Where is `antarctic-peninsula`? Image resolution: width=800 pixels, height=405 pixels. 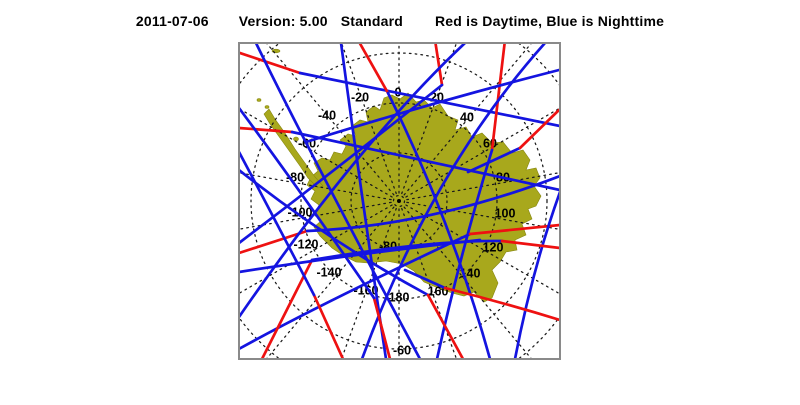
antarctic-peninsula is located at coordinates (293, 148).